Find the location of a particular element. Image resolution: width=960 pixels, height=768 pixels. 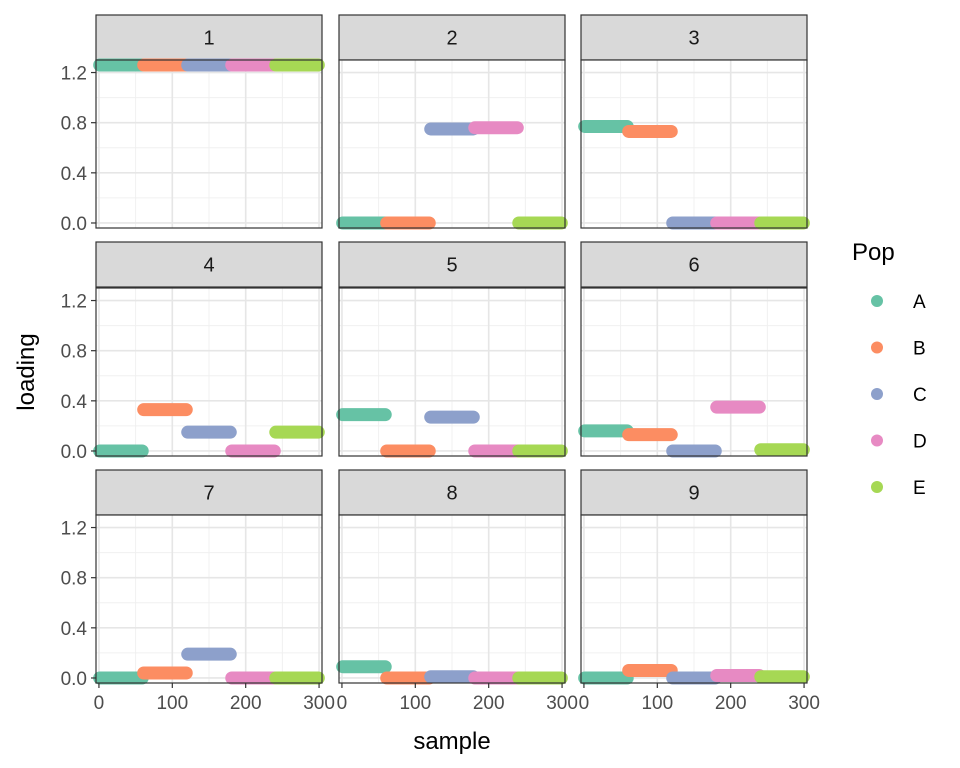

facet-panel-4: 4 is located at coordinates (209, 349).